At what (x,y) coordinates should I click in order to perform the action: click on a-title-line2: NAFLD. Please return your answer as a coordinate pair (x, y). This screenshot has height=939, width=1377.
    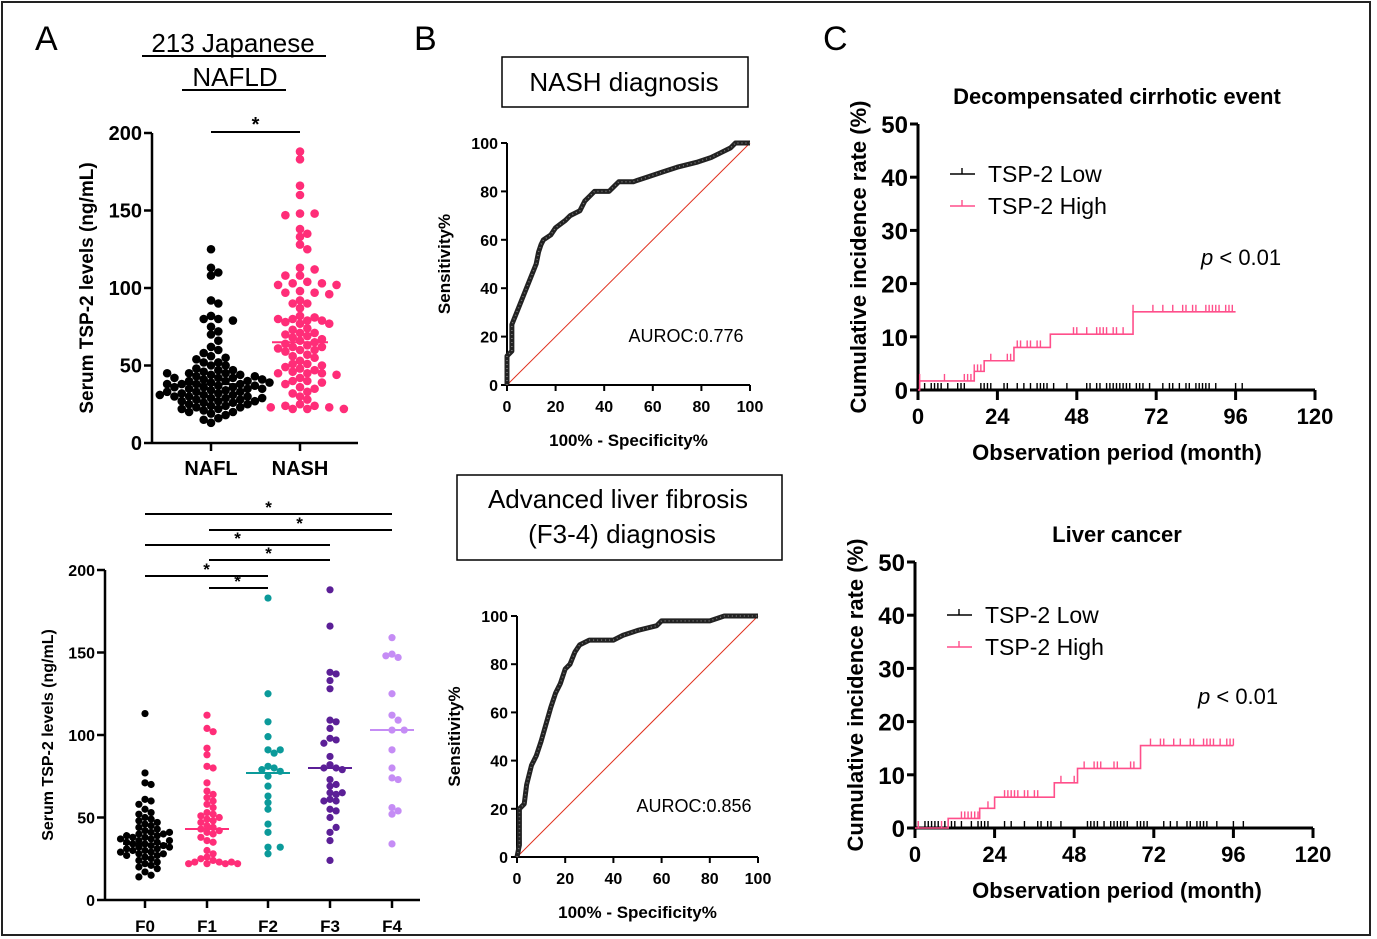
    Looking at the image, I should click on (234, 77).